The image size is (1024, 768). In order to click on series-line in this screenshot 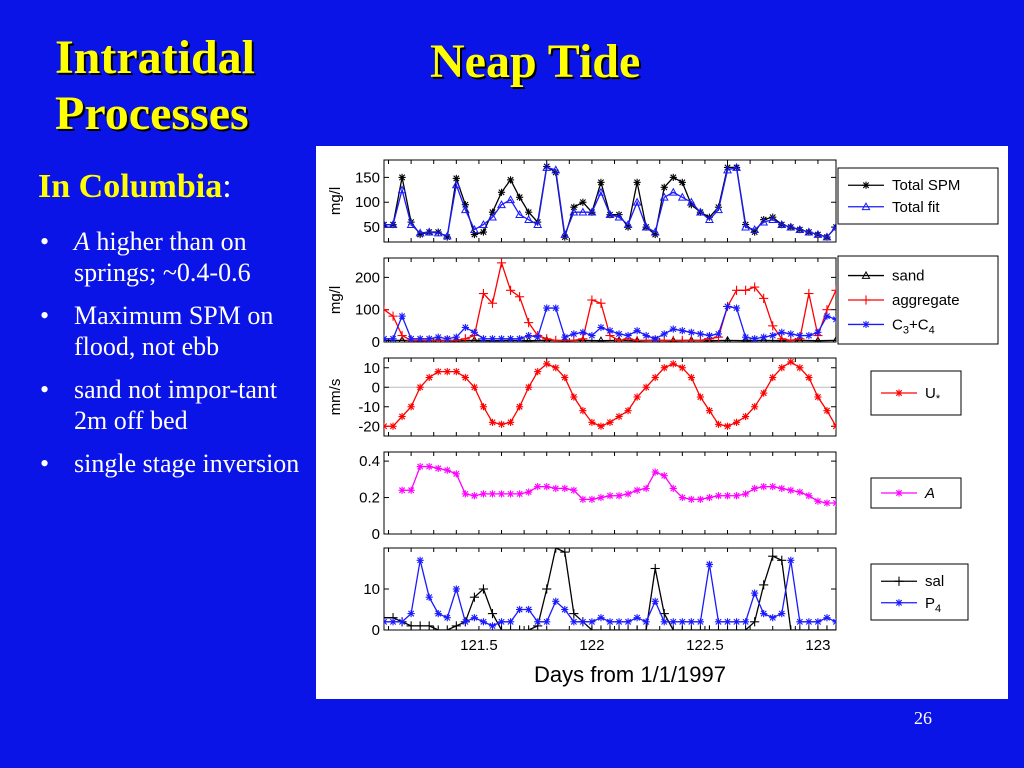, I will do `click(610, 589)`.